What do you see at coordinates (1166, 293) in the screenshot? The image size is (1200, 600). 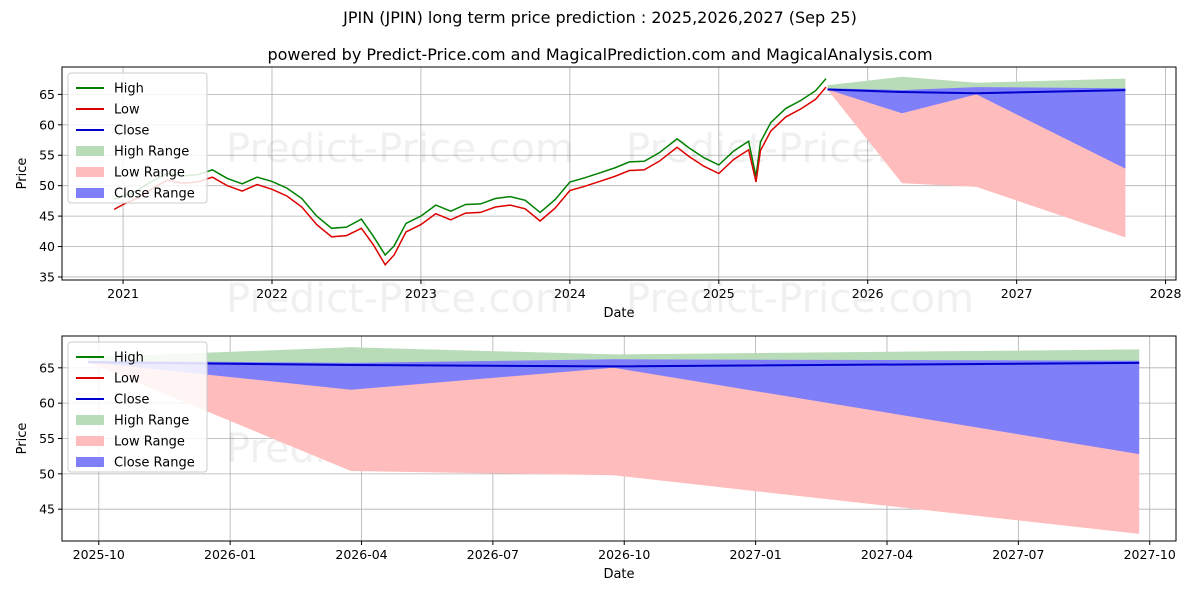 I see `x-tick-label: 2028` at bounding box center [1166, 293].